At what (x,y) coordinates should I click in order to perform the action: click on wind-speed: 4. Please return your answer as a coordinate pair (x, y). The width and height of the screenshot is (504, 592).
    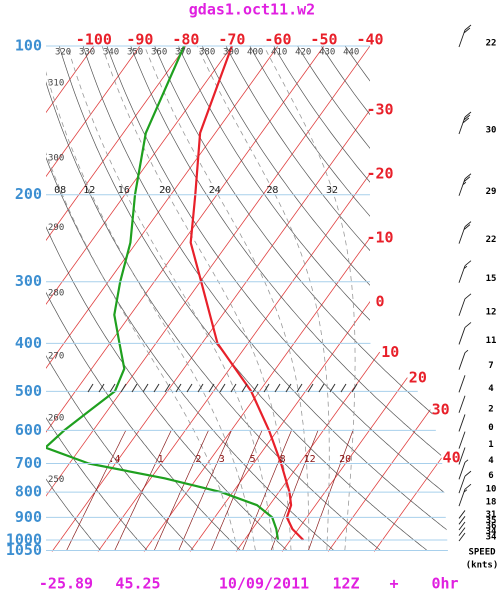
    Looking at the image, I should click on (491, 389).